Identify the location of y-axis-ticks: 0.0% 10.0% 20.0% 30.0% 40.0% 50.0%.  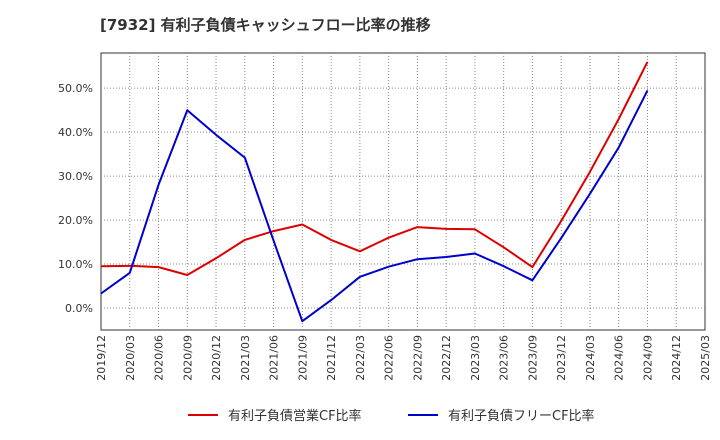
(75, 198).